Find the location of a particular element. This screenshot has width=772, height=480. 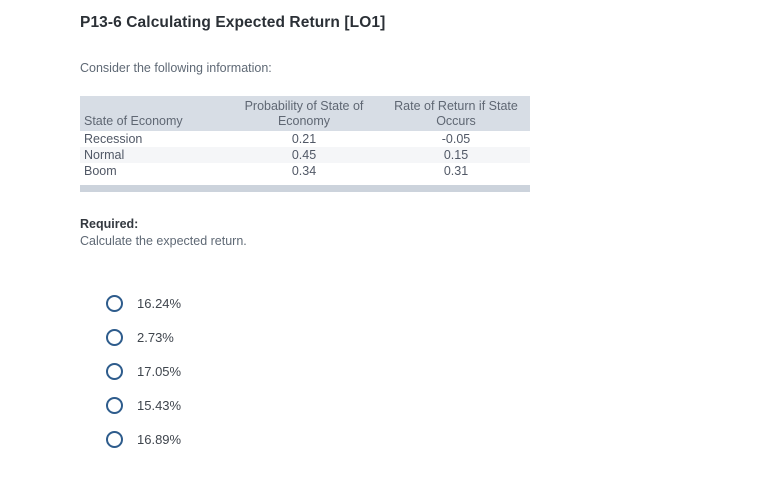

answer-option: 16.89% is located at coordinates (439, 439).